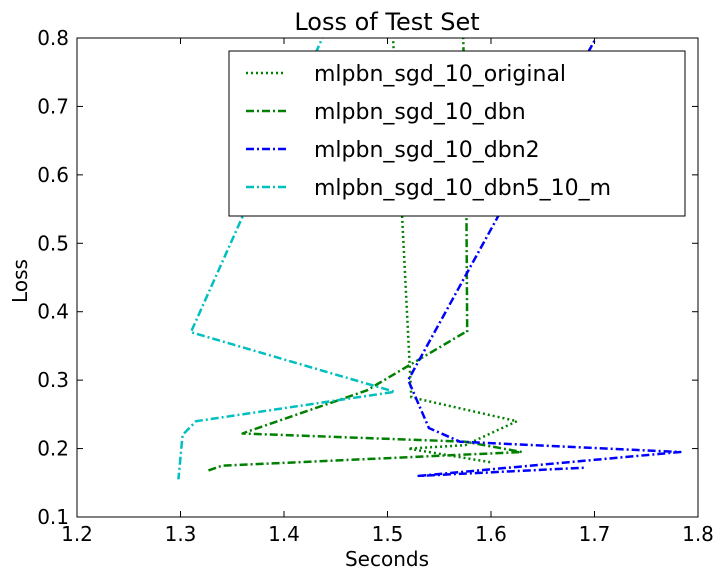 The height and width of the screenshot is (579, 725). What do you see at coordinates (595, 534) in the screenshot?
I see `x-tick-label: 1.7` at bounding box center [595, 534].